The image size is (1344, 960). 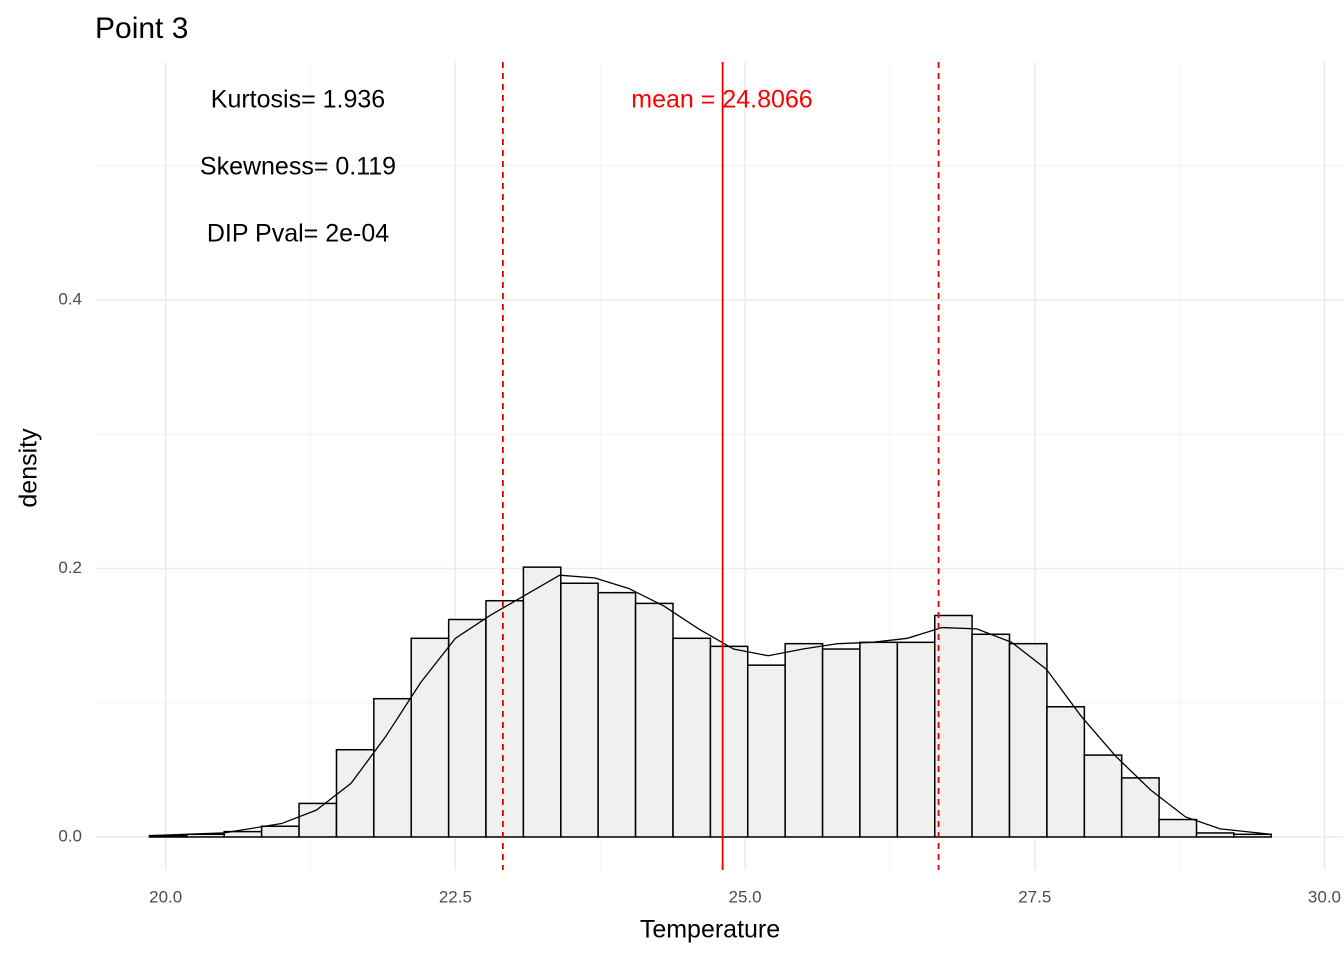 What do you see at coordinates (455, 896) in the screenshot?
I see `x-tick-label: 22.5` at bounding box center [455, 896].